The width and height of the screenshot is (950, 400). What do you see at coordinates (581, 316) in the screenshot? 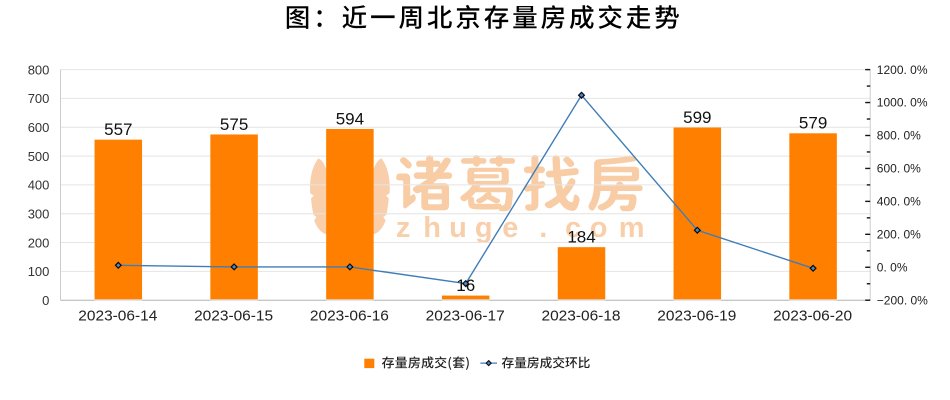
I see `svg-text: 2023-06-18` at bounding box center [581, 316].